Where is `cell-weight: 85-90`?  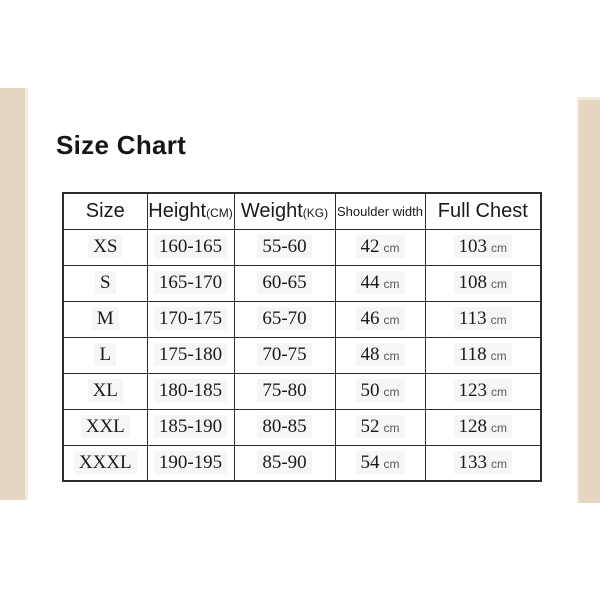
cell-weight: 85-90 is located at coordinates (284, 463).